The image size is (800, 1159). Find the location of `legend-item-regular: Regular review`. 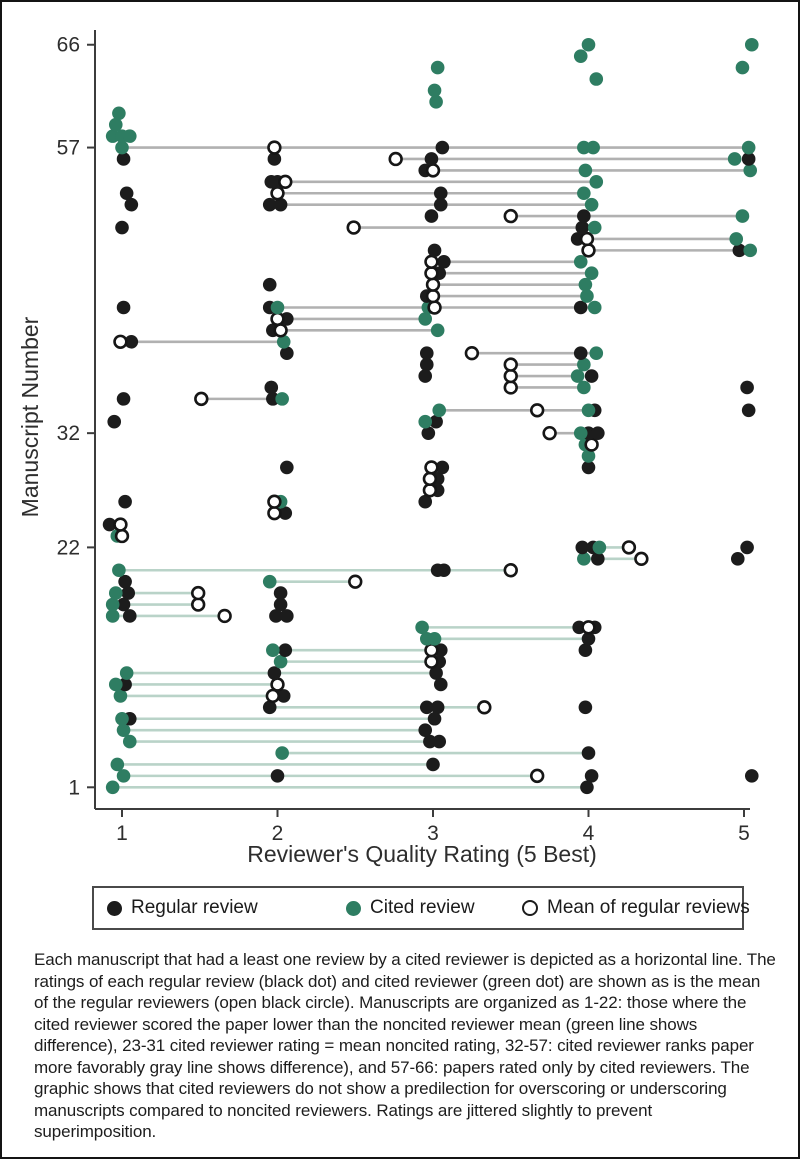

legend-item-regular: Regular review is located at coordinates (182, 908).